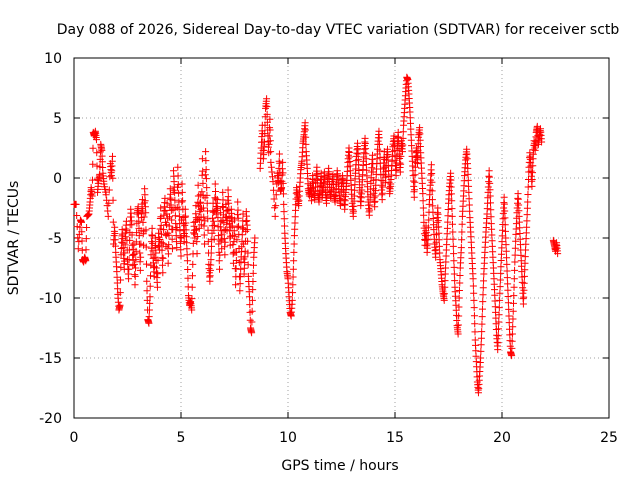 This screenshot has height=480, width=640. What do you see at coordinates (14, 238) in the screenshot?
I see `y-axis-label: SDTVAR / TECUs` at bounding box center [14, 238].